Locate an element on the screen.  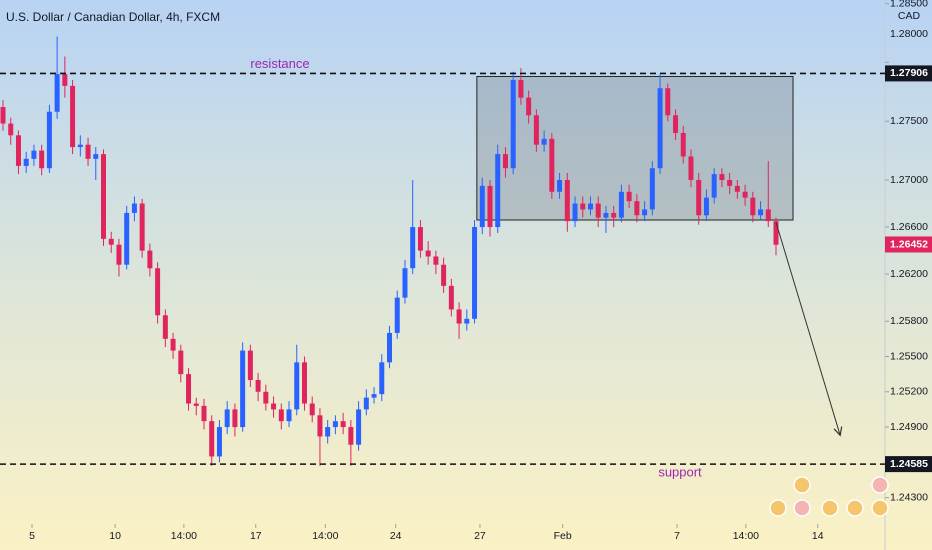
y-tick-label: 1.25800 is located at coordinates (909, 321).